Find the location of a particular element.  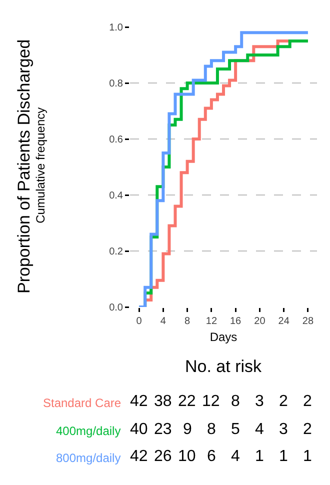

x-tick-label: 24 is located at coordinates (284, 321).